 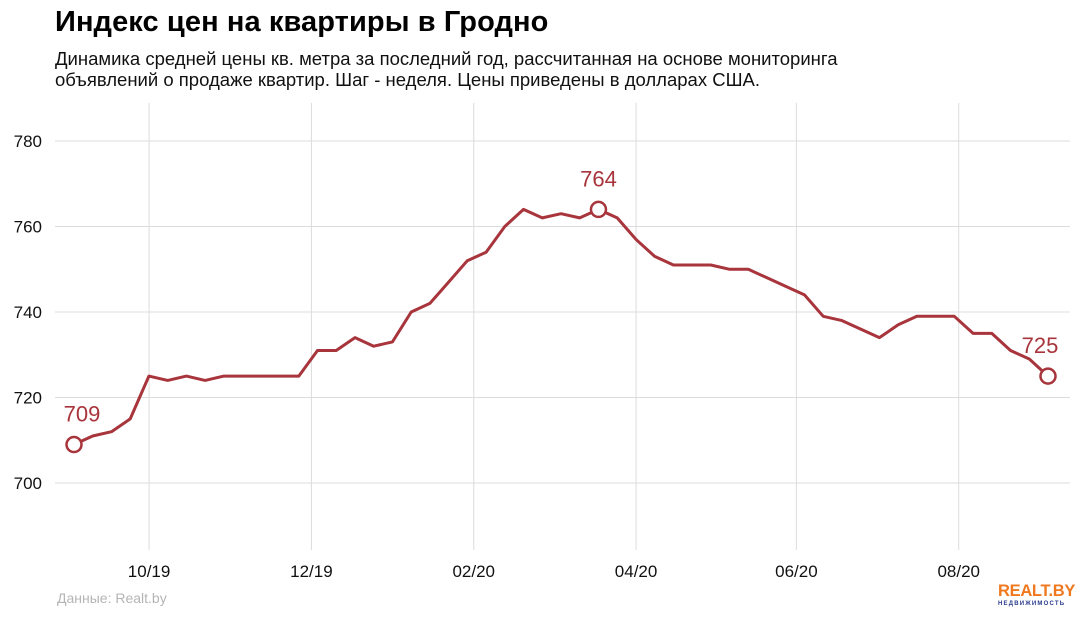 What do you see at coordinates (302, 22) in the screenshot?
I see `chart-title: Индекс цен на квартиры в Гродно` at bounding box center [302, 22].